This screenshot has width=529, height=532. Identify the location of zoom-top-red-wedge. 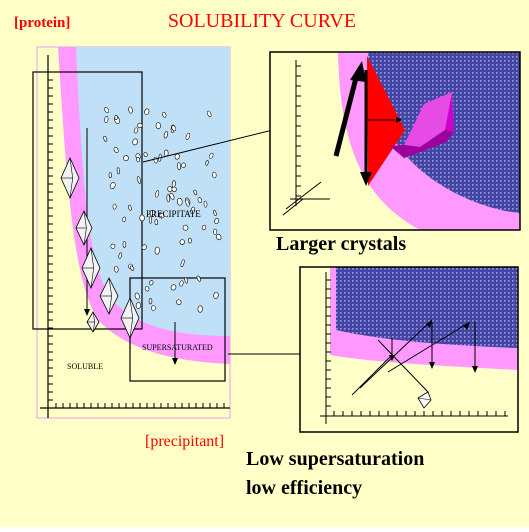
(386, 121).